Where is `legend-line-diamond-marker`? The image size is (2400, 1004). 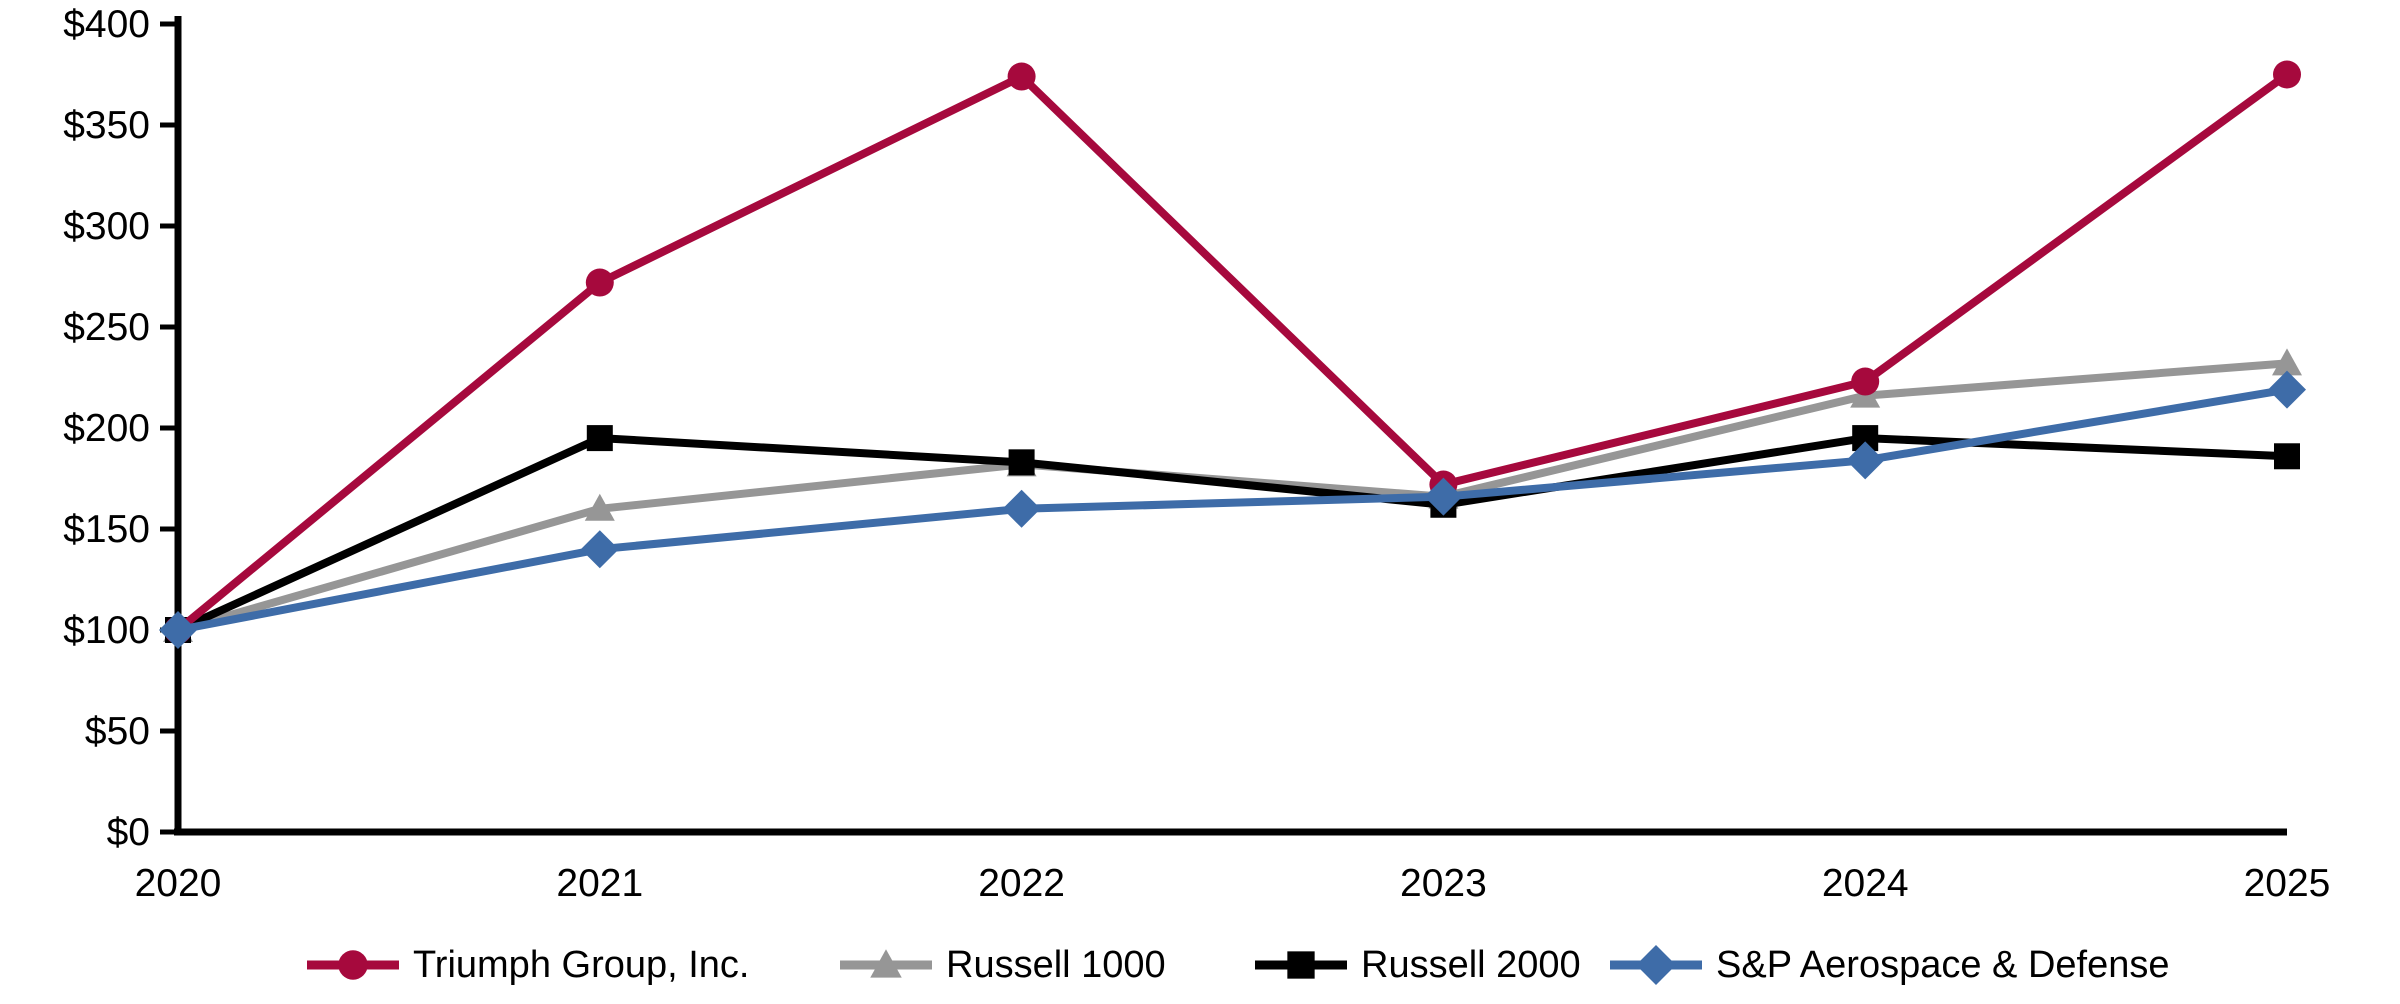
legend-line-diamond-marker is located at coordinates (1656, 965).